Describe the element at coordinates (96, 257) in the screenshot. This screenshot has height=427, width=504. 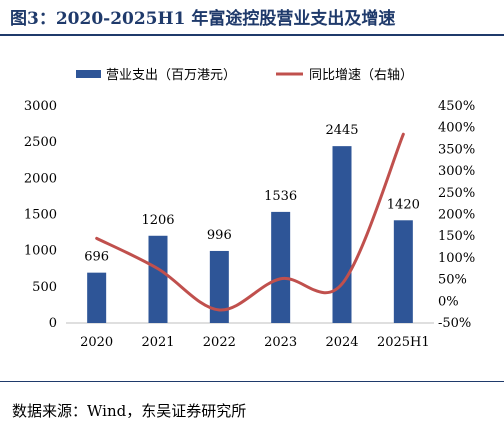
I see `bar-value-label: 696` at that location.